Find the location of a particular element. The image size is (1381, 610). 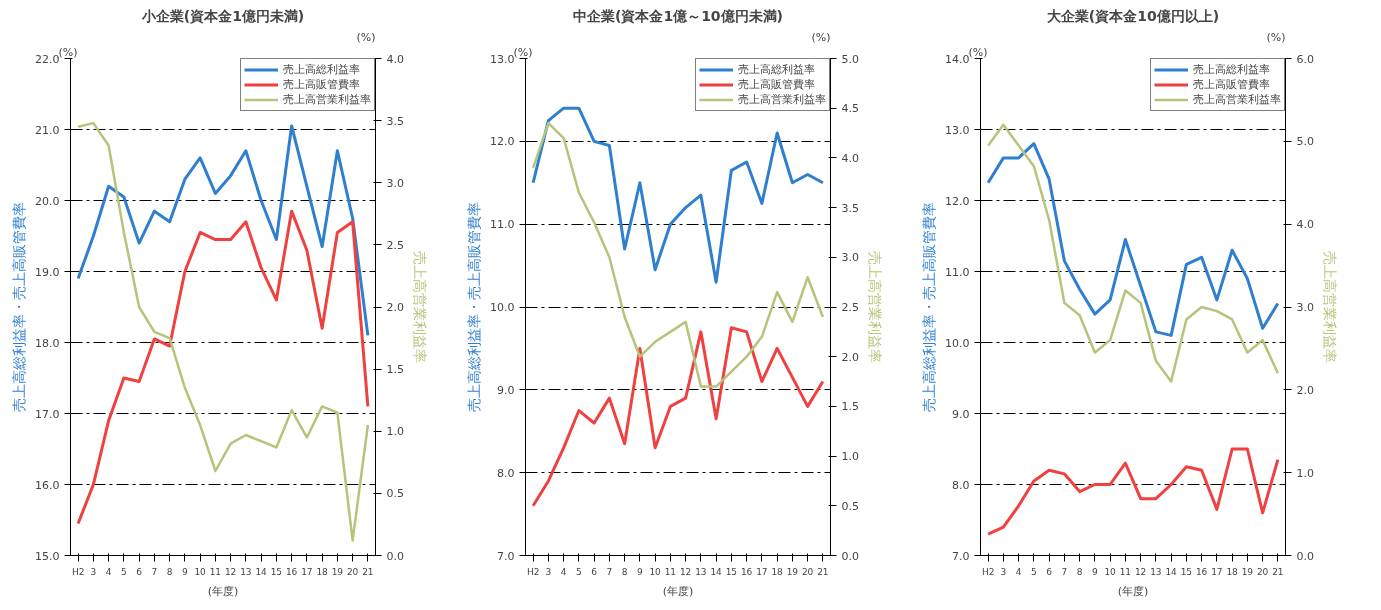

y-tick-label: 19.0 is located at coordinates (47, 272).